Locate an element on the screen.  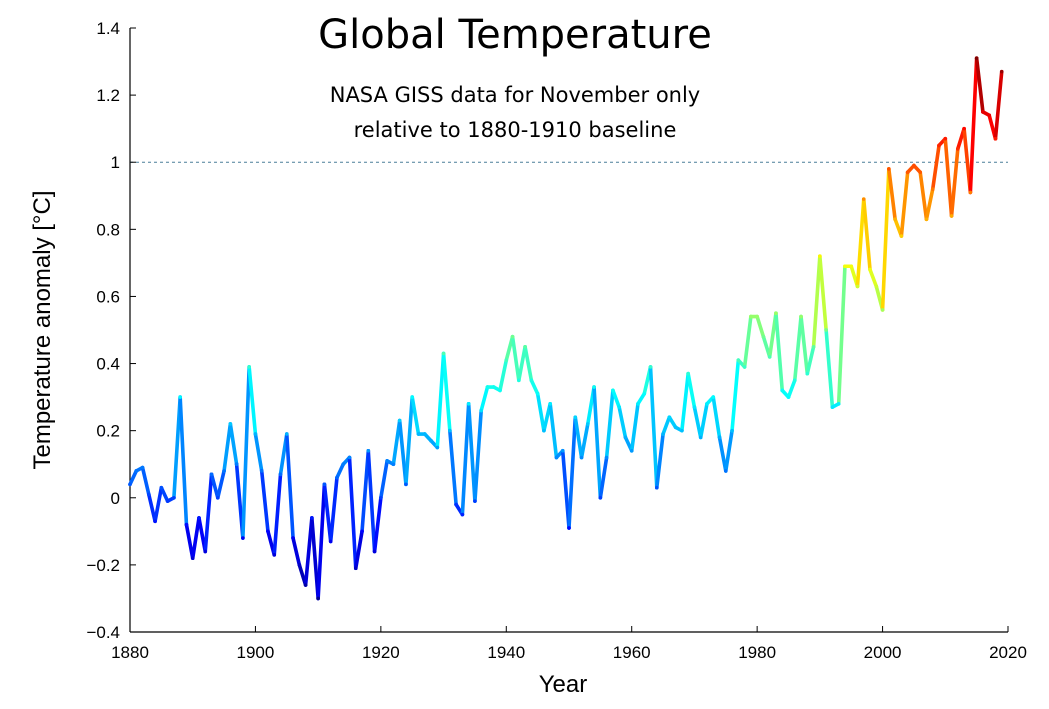
x-tick-label: 1940 is located at coordinates (506, 652).